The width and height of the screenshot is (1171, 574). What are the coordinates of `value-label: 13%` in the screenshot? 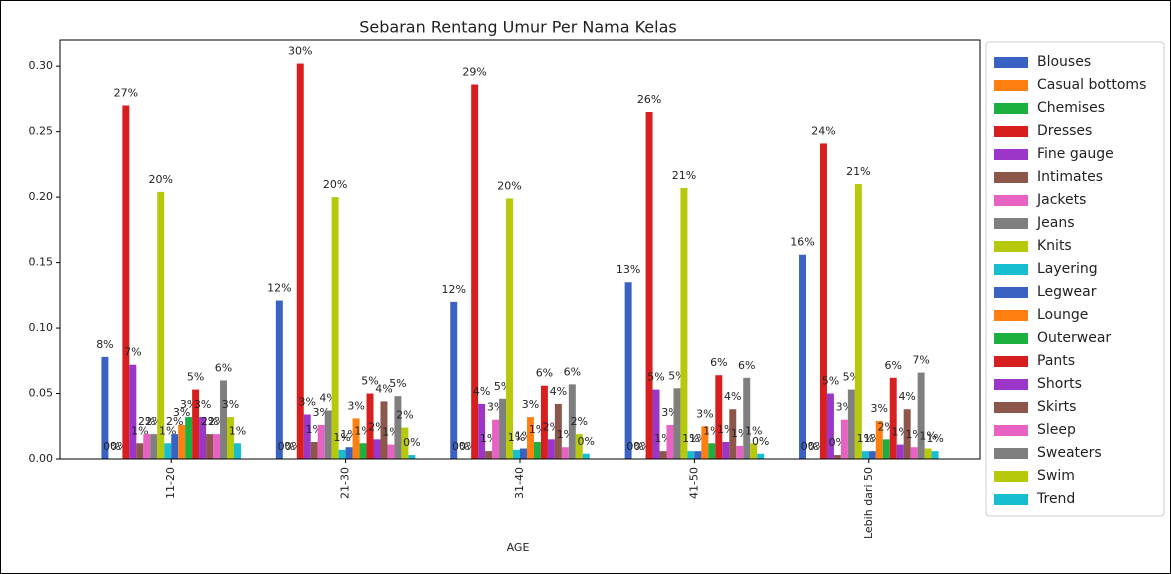 It's located at (628, 269).